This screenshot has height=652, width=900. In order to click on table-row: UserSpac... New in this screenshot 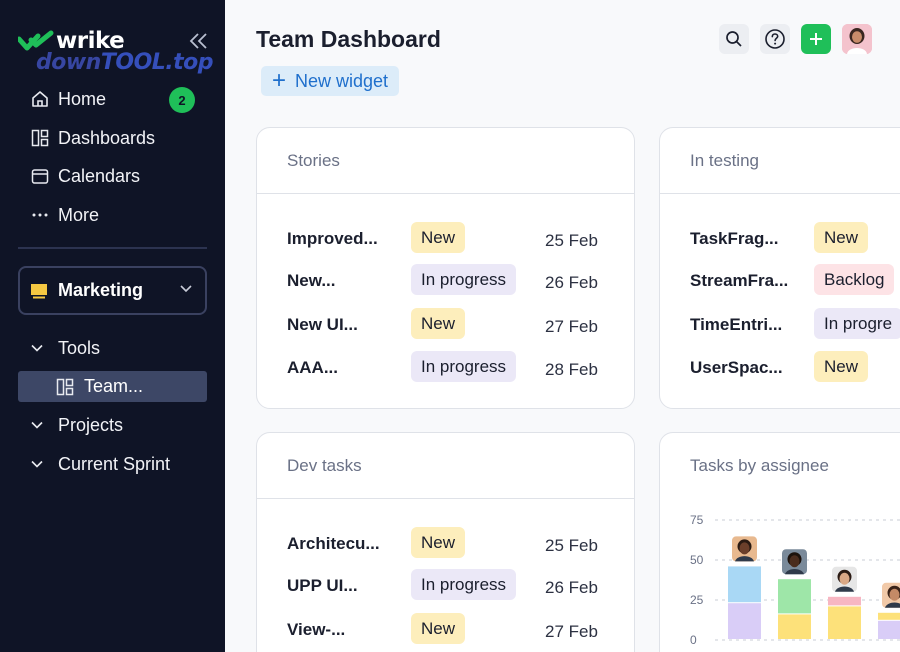, I will do `click(795, 367)`.